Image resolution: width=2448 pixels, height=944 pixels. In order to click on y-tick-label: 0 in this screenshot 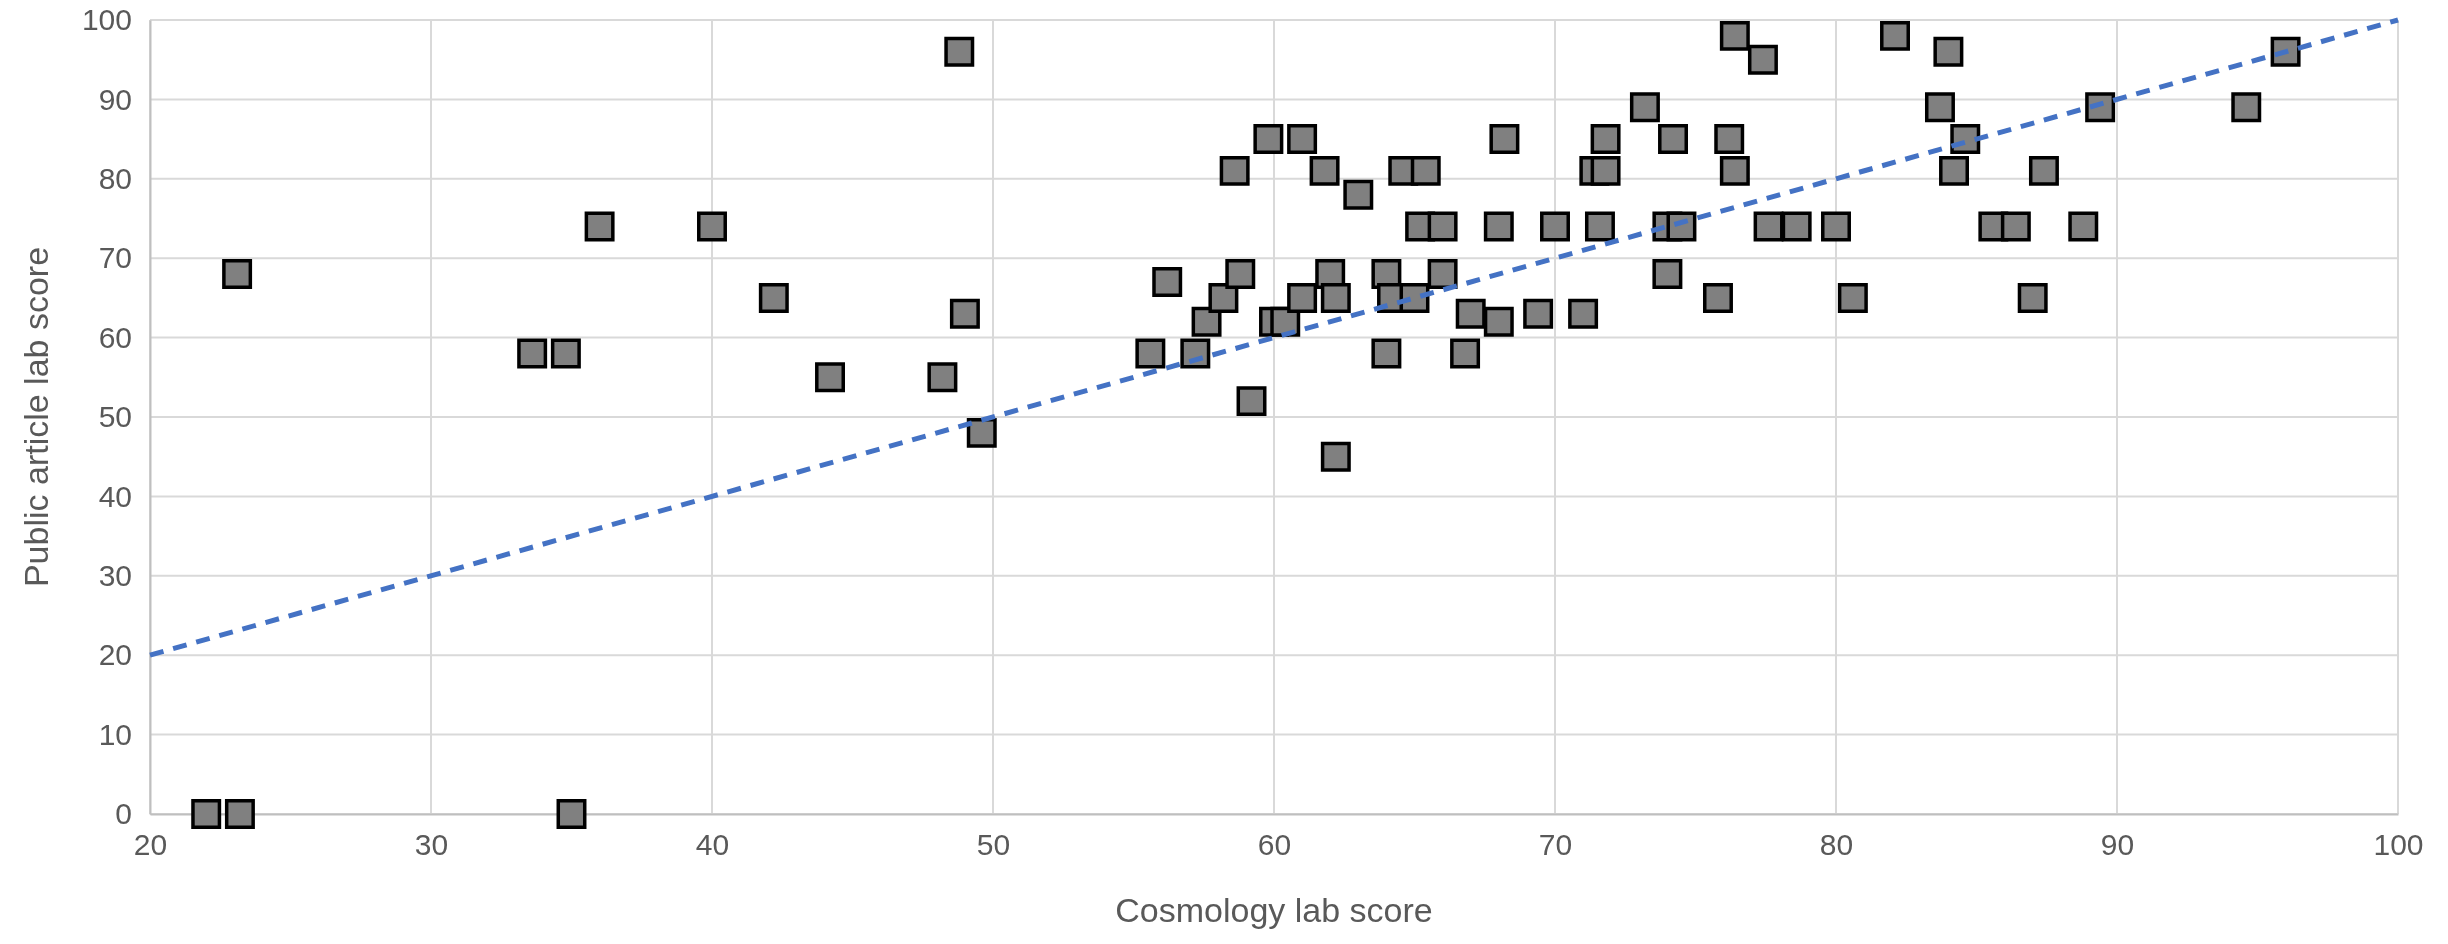, I will do `click(123, 814)`.